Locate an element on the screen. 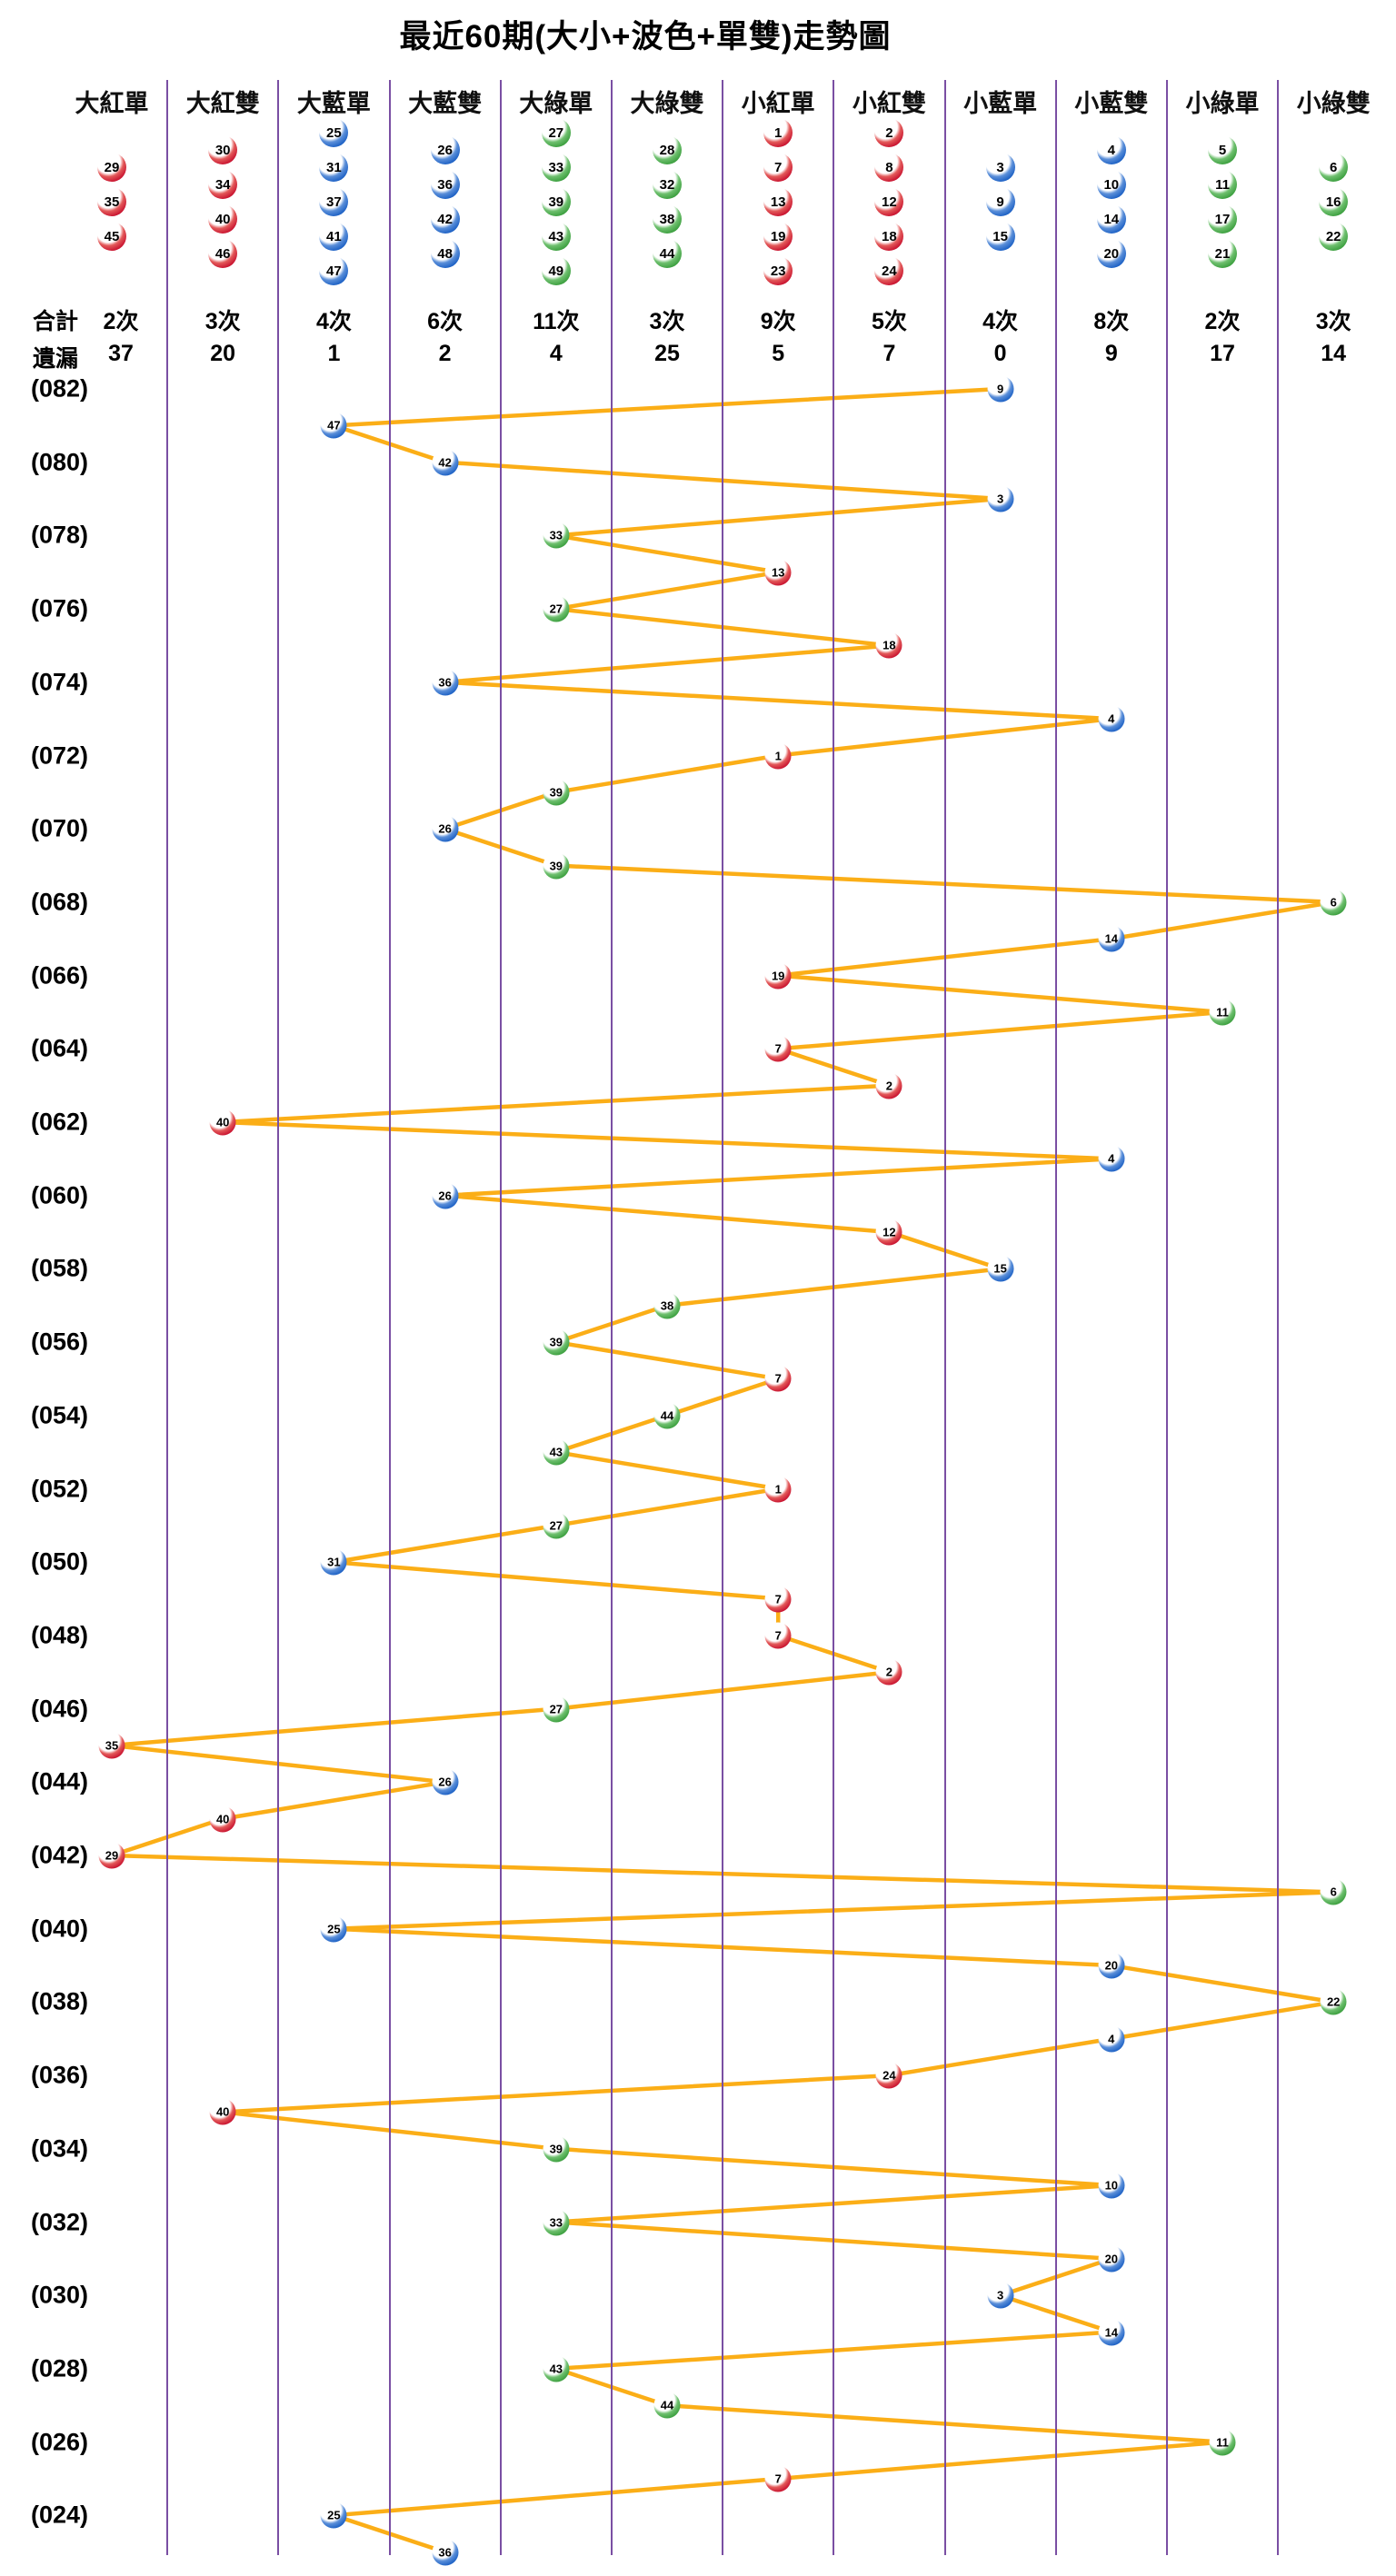  column-header-2: 大紅雙 is located at coordinates (222, 103).